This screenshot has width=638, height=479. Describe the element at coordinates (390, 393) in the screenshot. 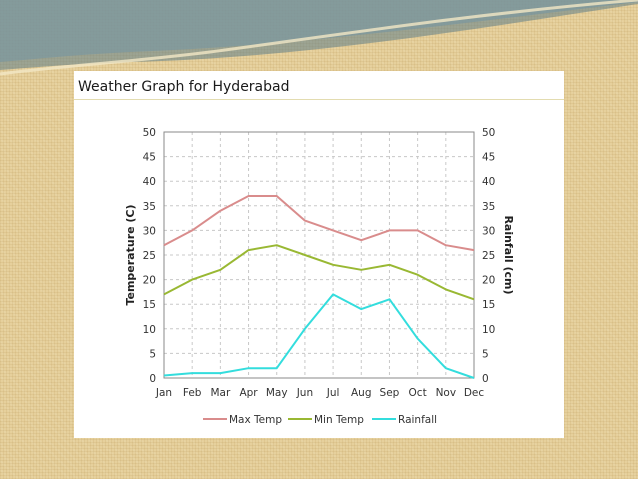

I see `x-tick-label: Sep` at that location.